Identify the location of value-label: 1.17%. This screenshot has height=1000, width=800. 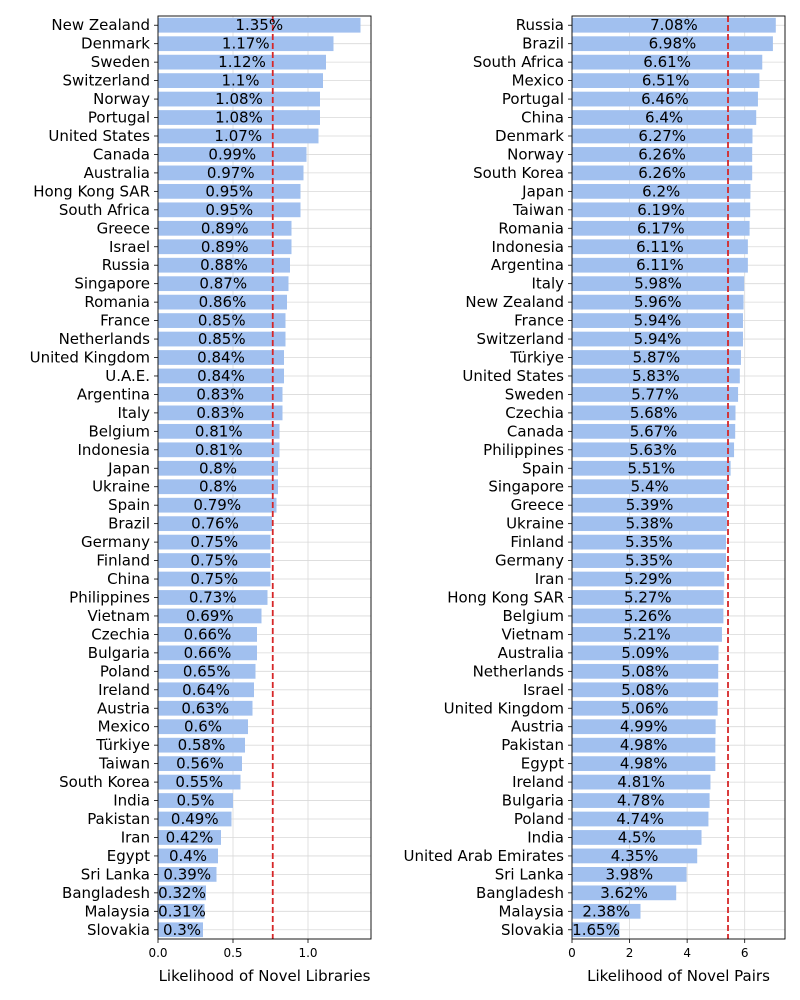
(246, 44).